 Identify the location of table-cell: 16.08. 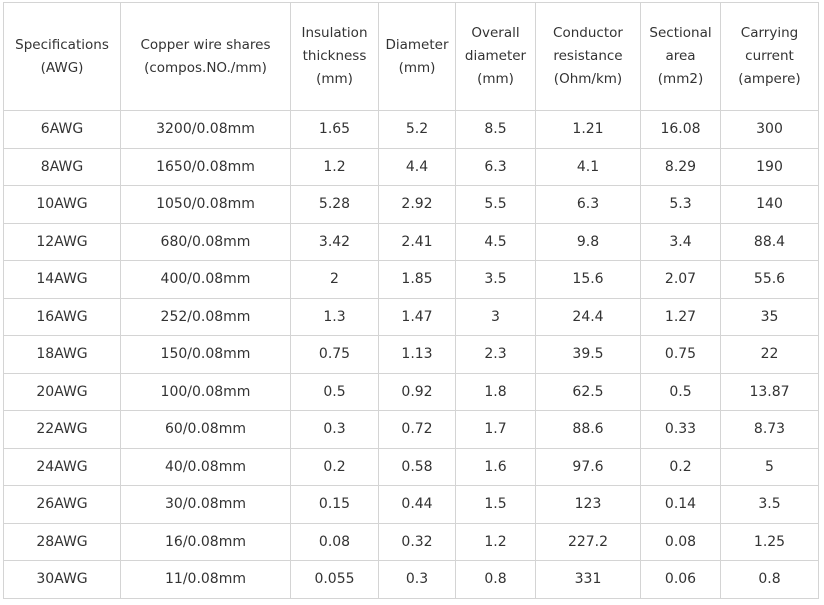
(680, 129).